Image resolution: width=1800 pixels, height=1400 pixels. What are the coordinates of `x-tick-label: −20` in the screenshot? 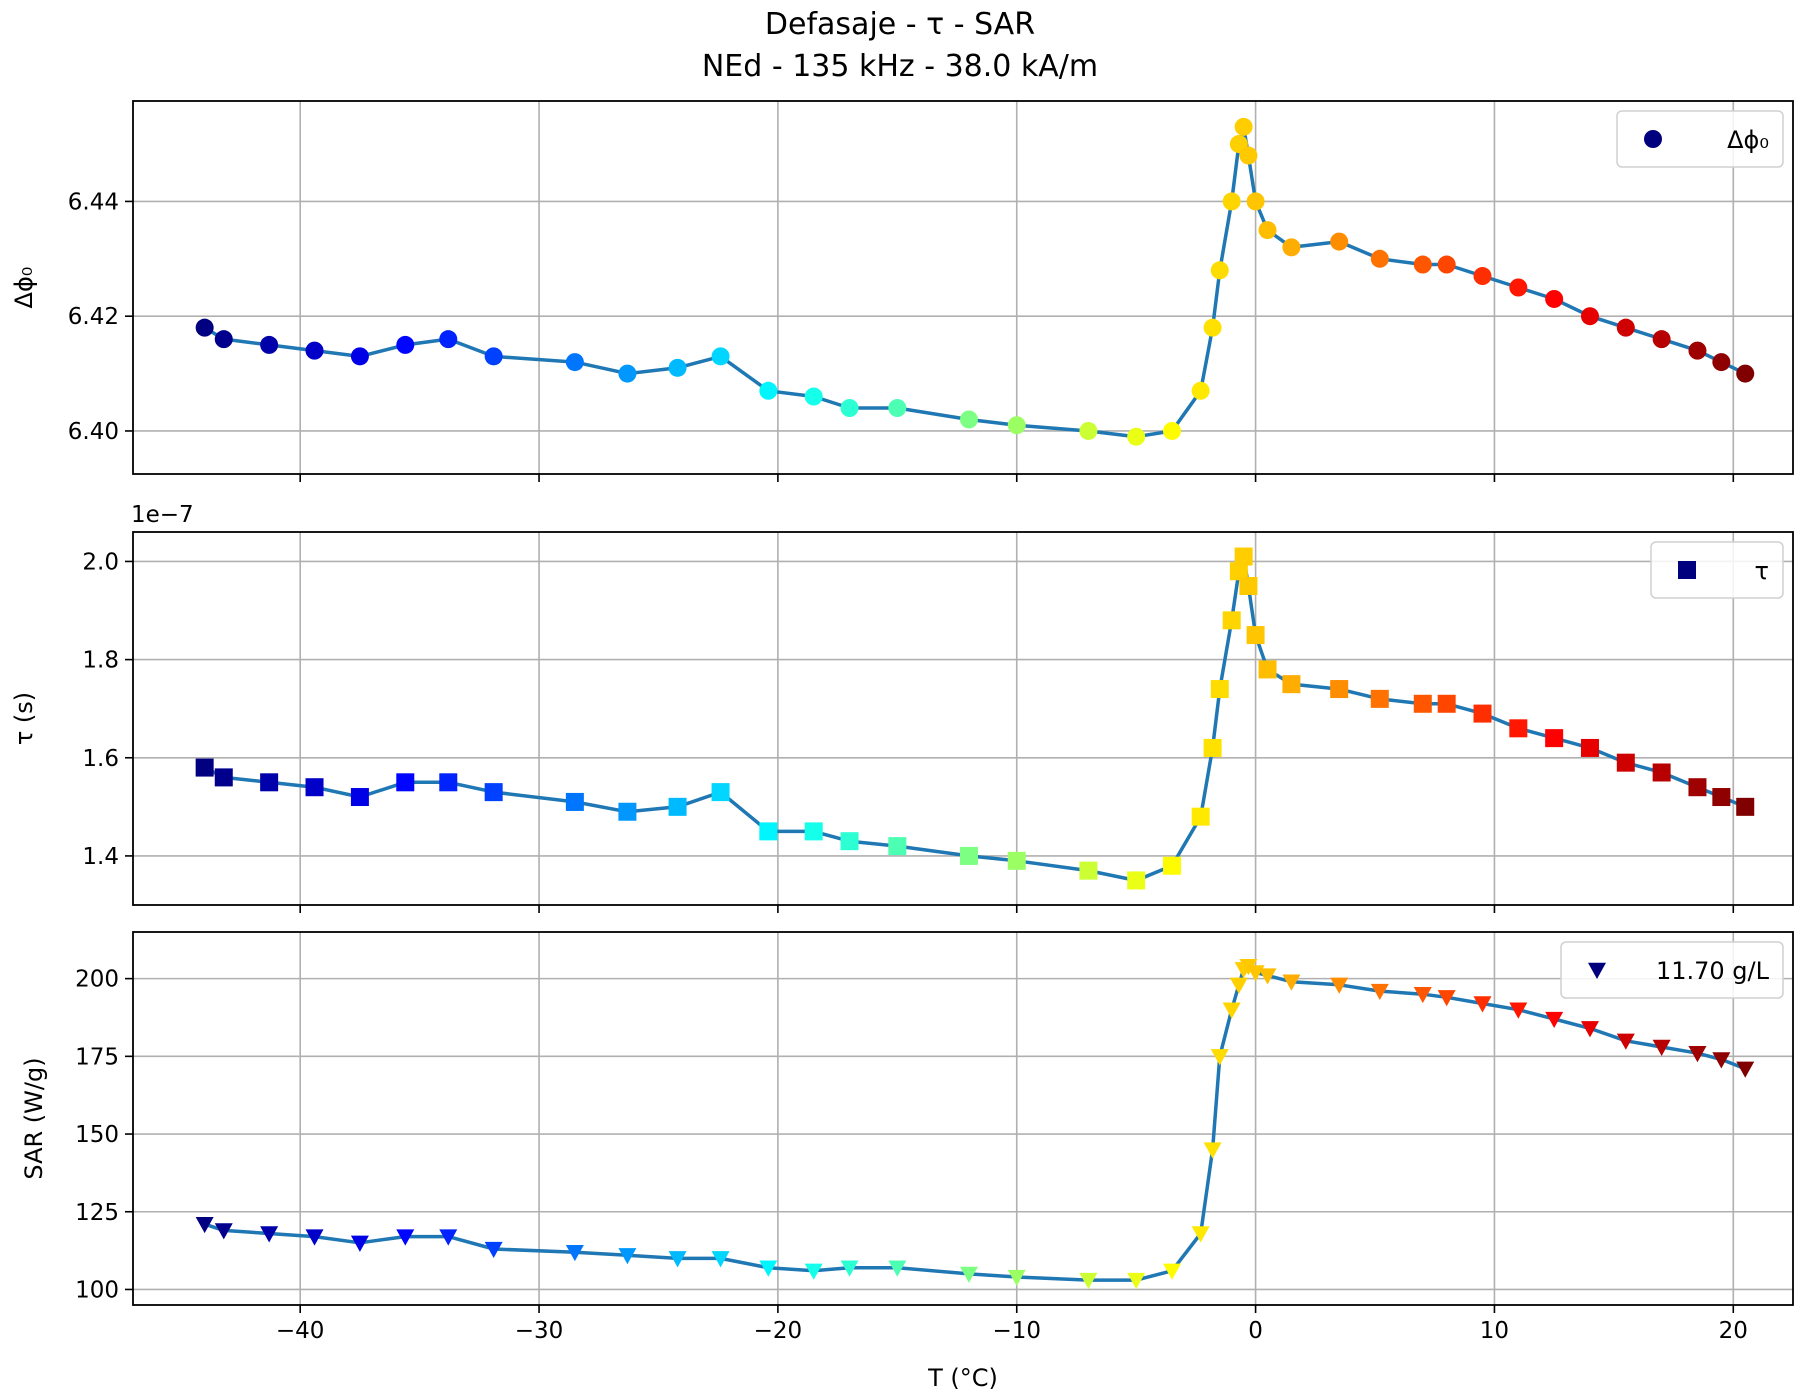 It's located at (778, 1331).